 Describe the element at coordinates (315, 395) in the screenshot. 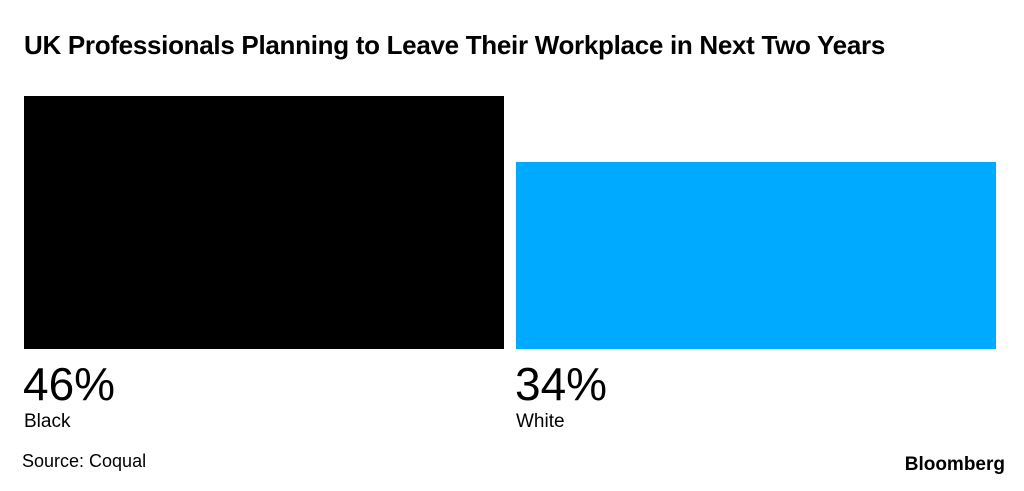

I see `labels-layer: 46%Black 34%White` at that location.